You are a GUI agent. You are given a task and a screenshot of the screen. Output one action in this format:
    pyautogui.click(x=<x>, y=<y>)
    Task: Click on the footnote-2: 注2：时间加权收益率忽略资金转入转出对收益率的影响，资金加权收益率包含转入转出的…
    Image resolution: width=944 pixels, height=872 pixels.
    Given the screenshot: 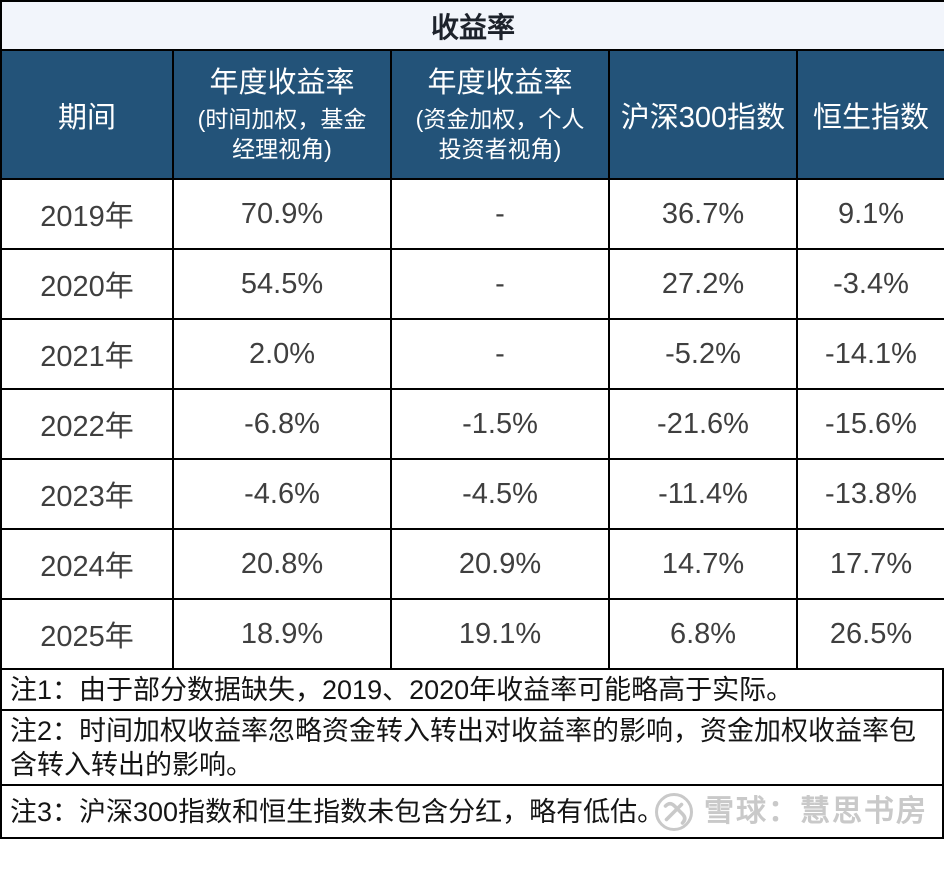 What is the action you would take?
    pyautogui.click(x=472, y=747)
    